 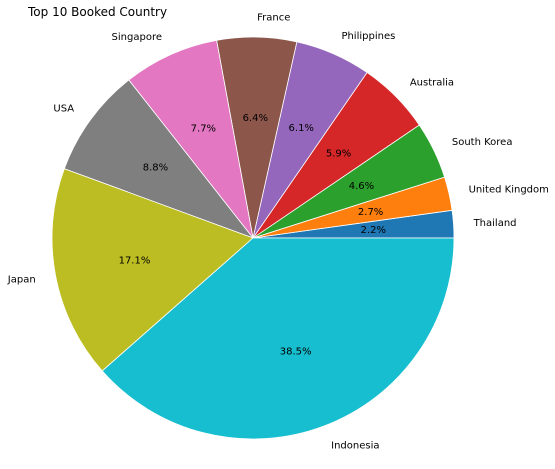 What do you see at coordinates (368, 36) in the screenshot?
I see `pie-category-label-philippines: Philippines` at bounding box center [368, 36].